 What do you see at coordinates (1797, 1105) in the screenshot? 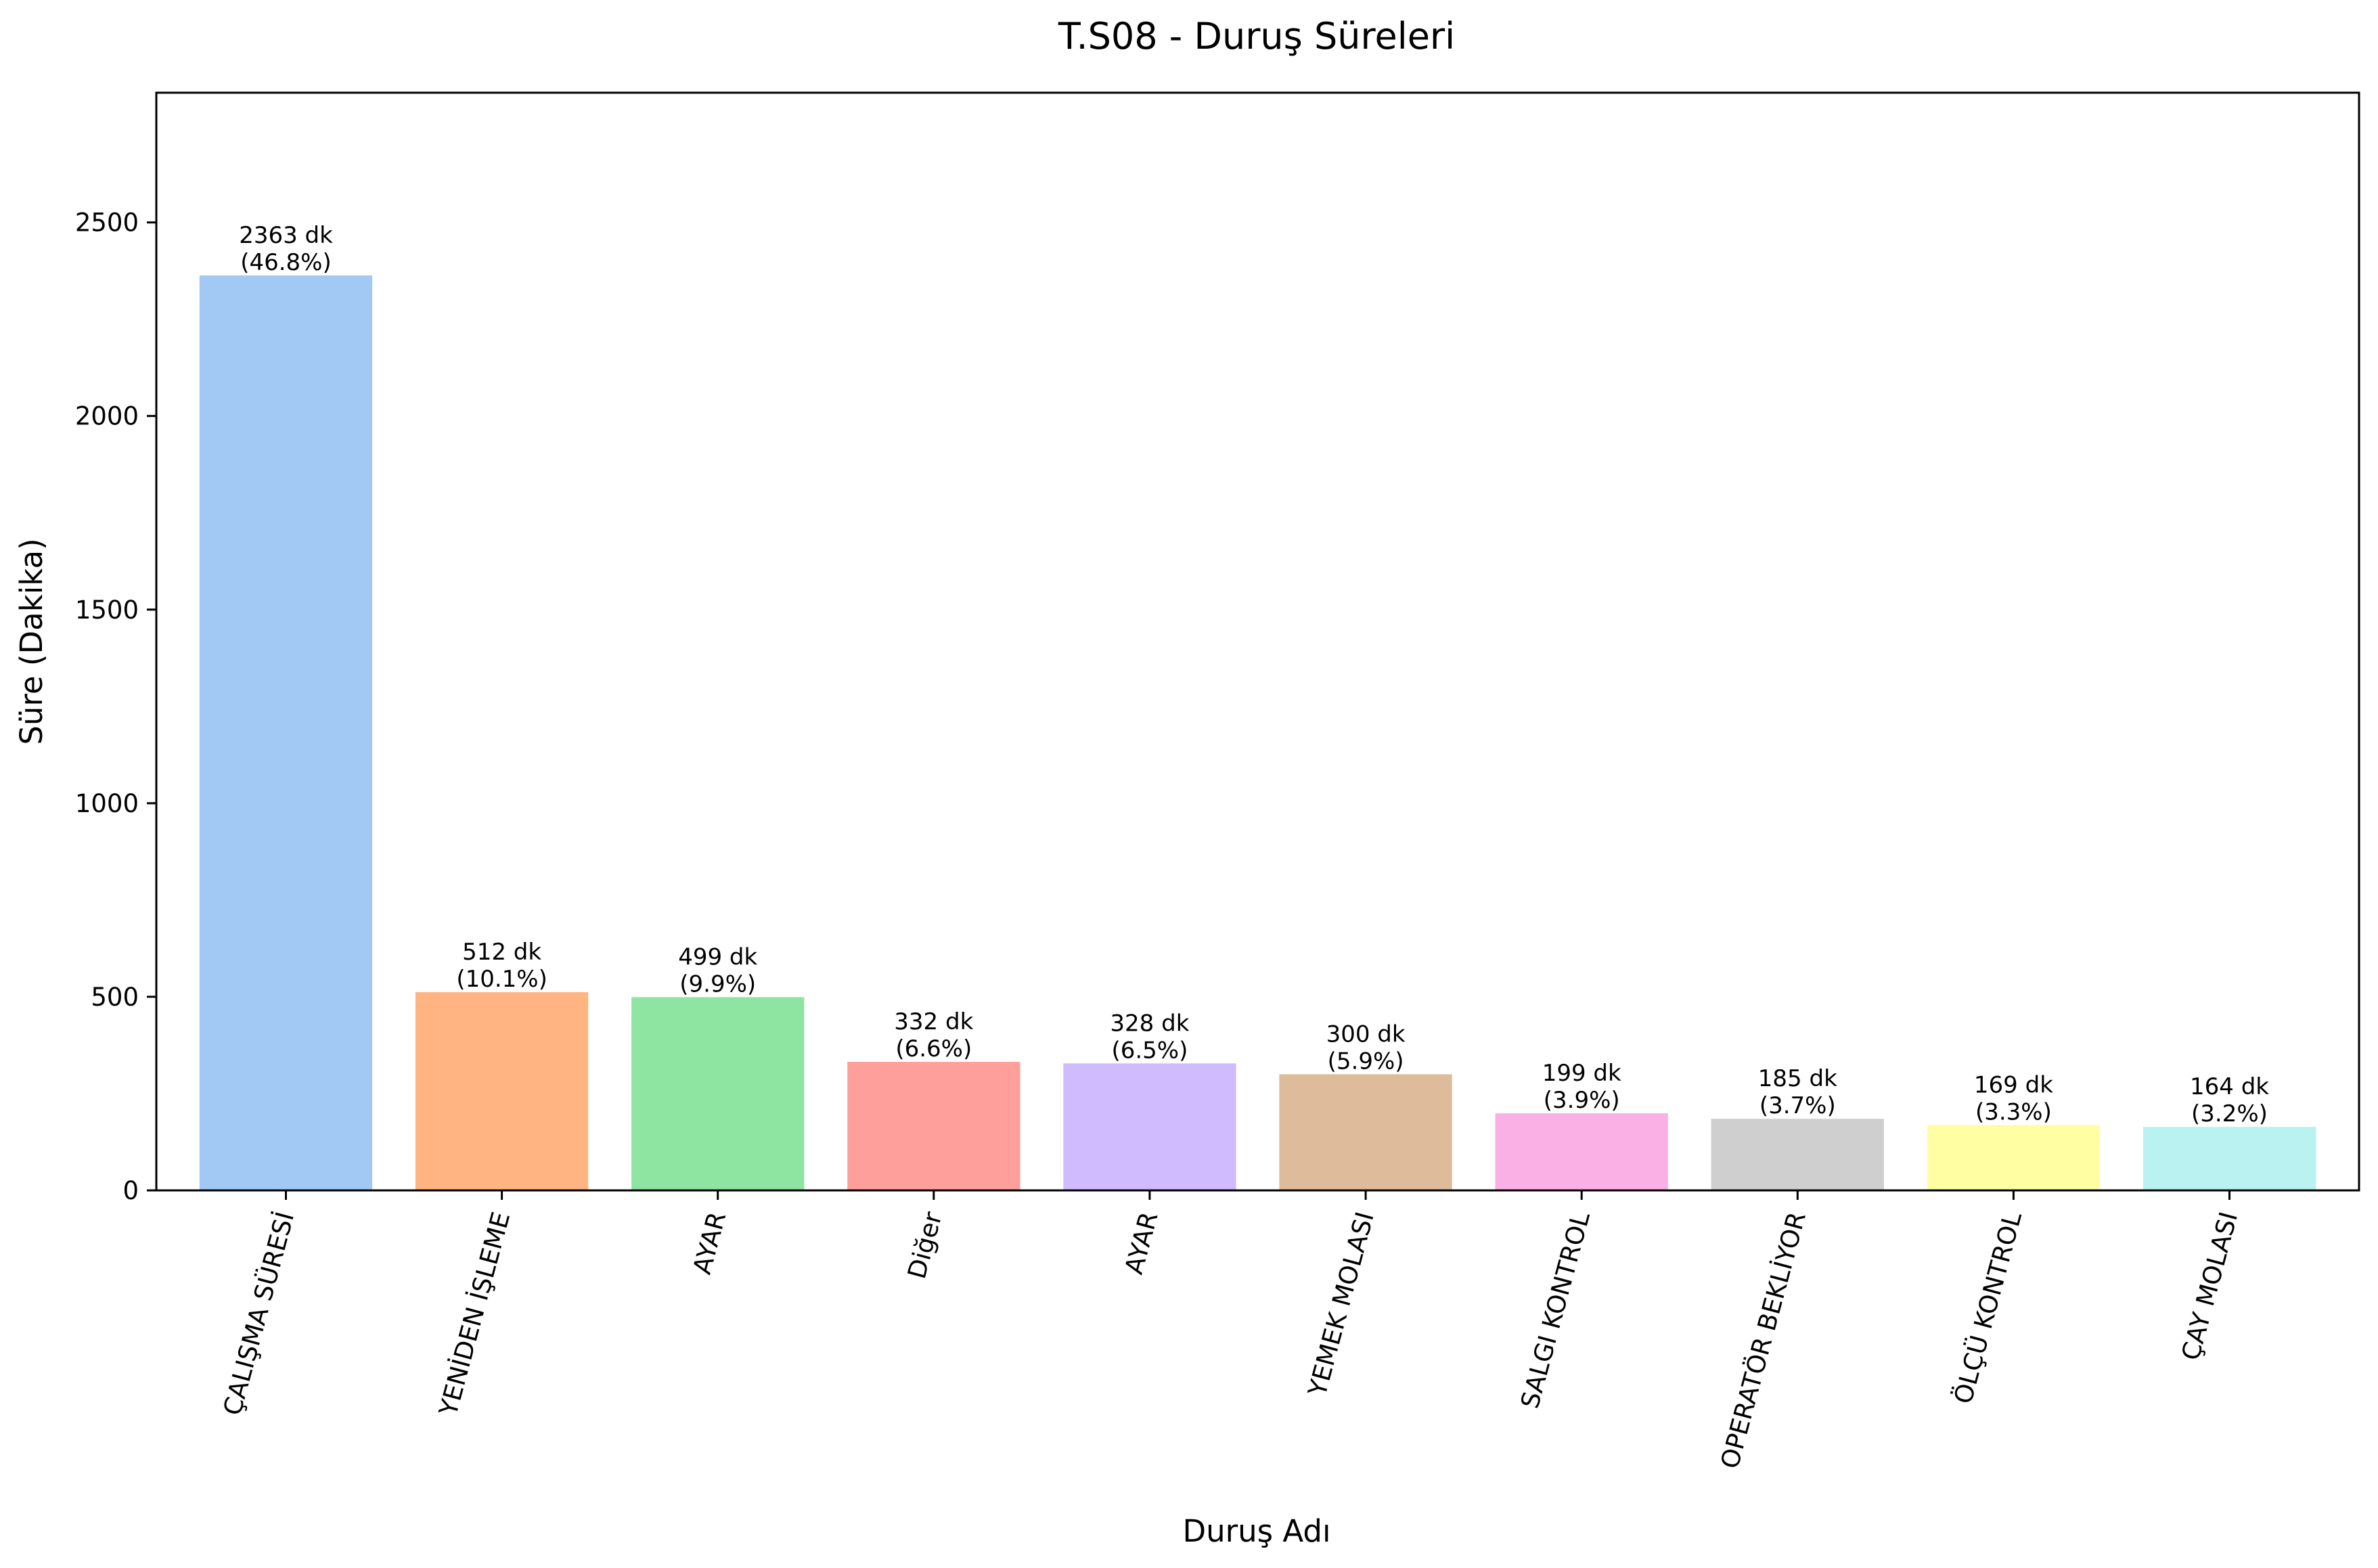
I see `bar-percent-label: (3.7%)` at bounding box center [1797, 1105].